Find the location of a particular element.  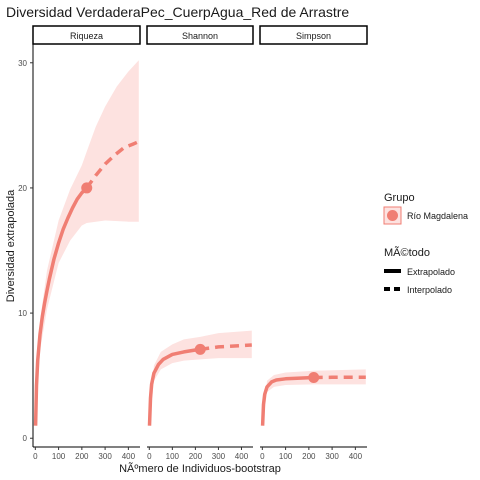

facet-strip-label: Simpson is located at coordinates (313, 36).